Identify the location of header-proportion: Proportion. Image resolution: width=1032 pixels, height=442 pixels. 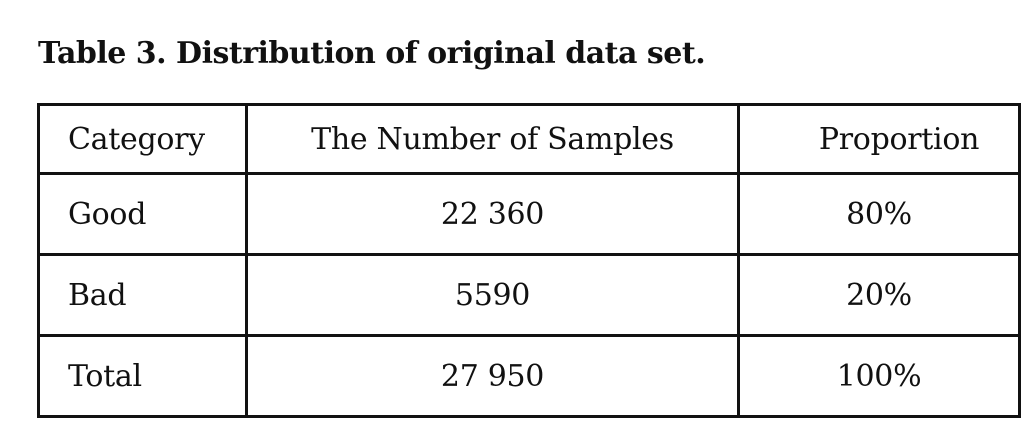
(879, 139).